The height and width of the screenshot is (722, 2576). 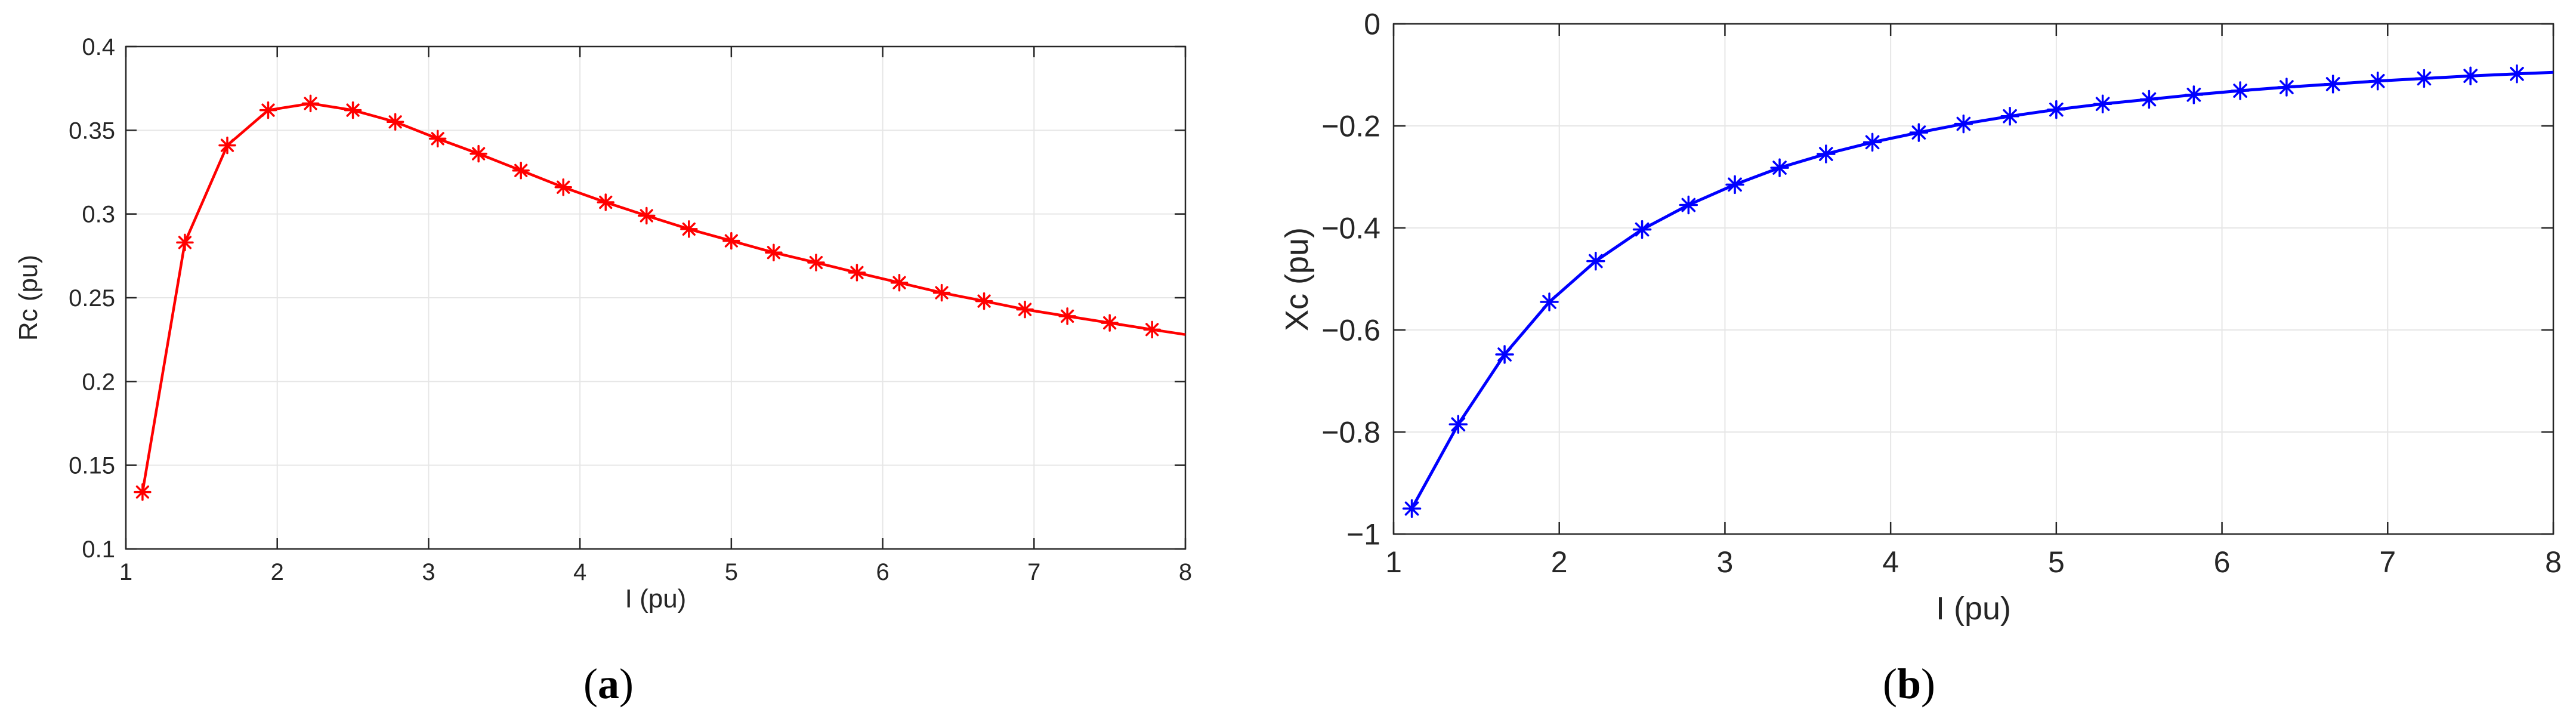 I want to click on x-axis-label-a: I (pu), so click(x=656, y=598).